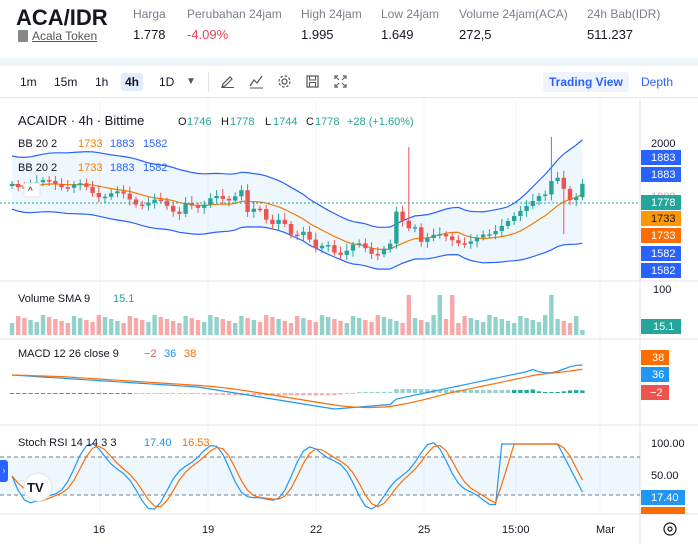 The width and height of the screenshot is (698, 544). I want to click on token-name: Acala Token, so click(65, 36).